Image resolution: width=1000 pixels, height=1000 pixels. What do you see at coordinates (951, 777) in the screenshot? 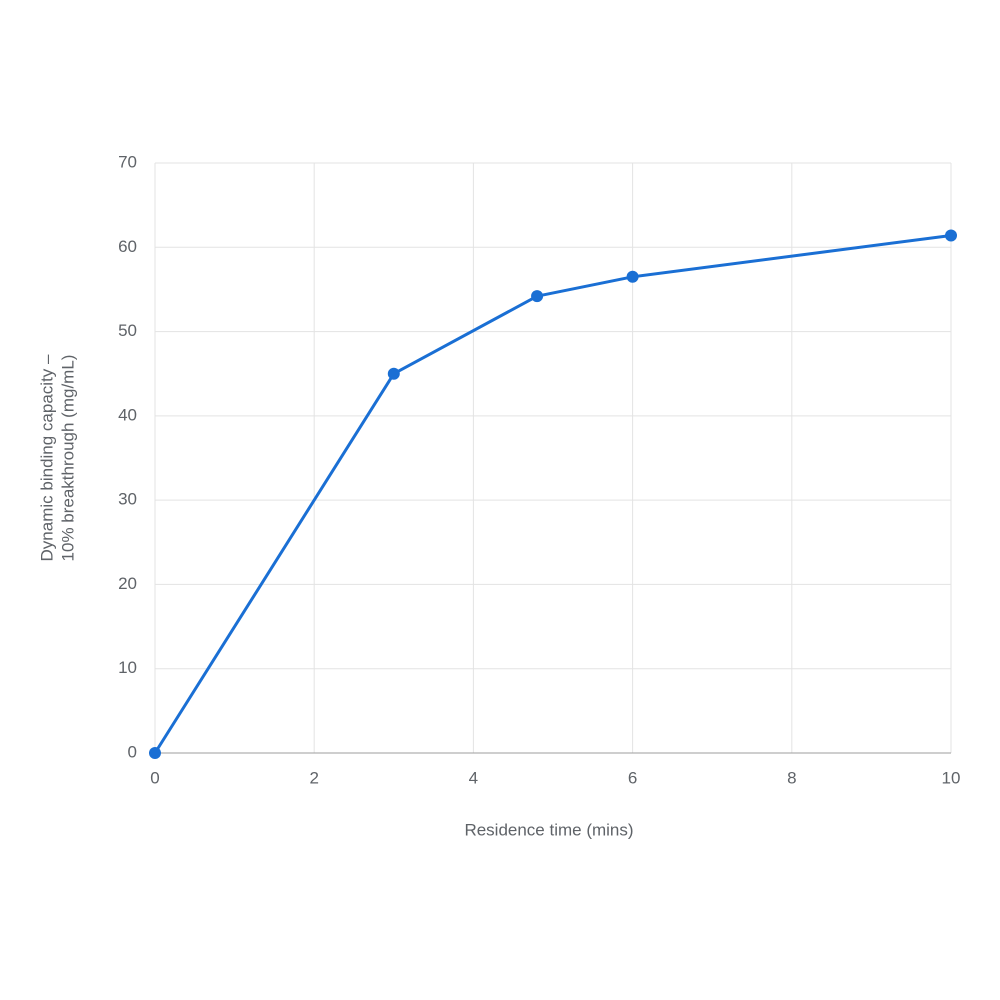
I see `x-tick-label: 10` at bounding box center [951, 777].